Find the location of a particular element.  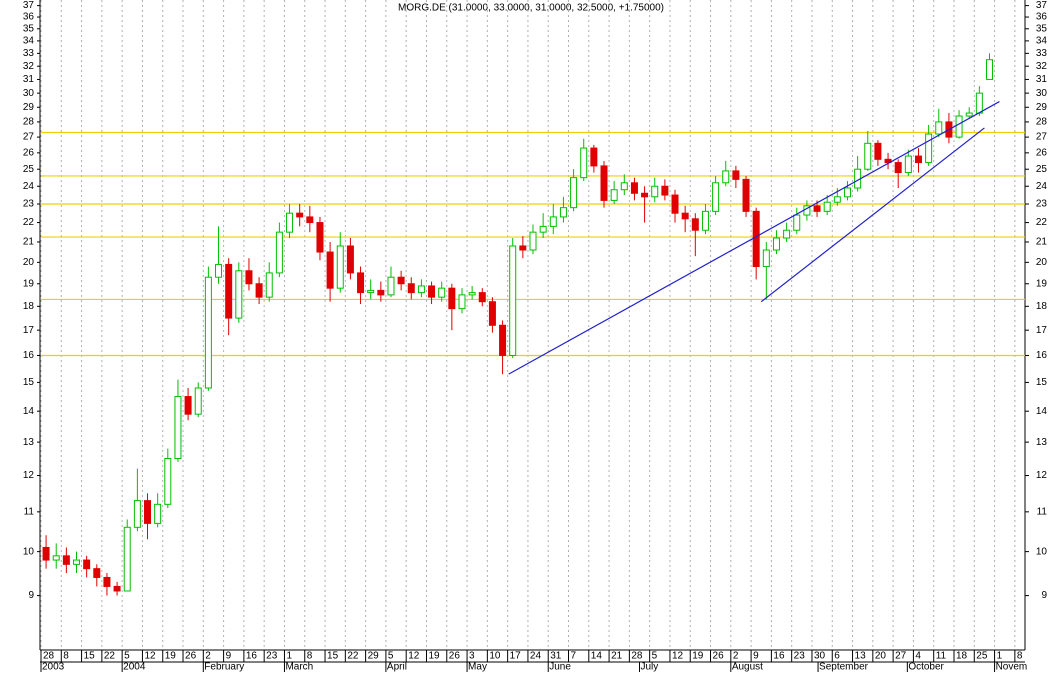

x-tick-label: 16 is located at coordinates (779, 656).